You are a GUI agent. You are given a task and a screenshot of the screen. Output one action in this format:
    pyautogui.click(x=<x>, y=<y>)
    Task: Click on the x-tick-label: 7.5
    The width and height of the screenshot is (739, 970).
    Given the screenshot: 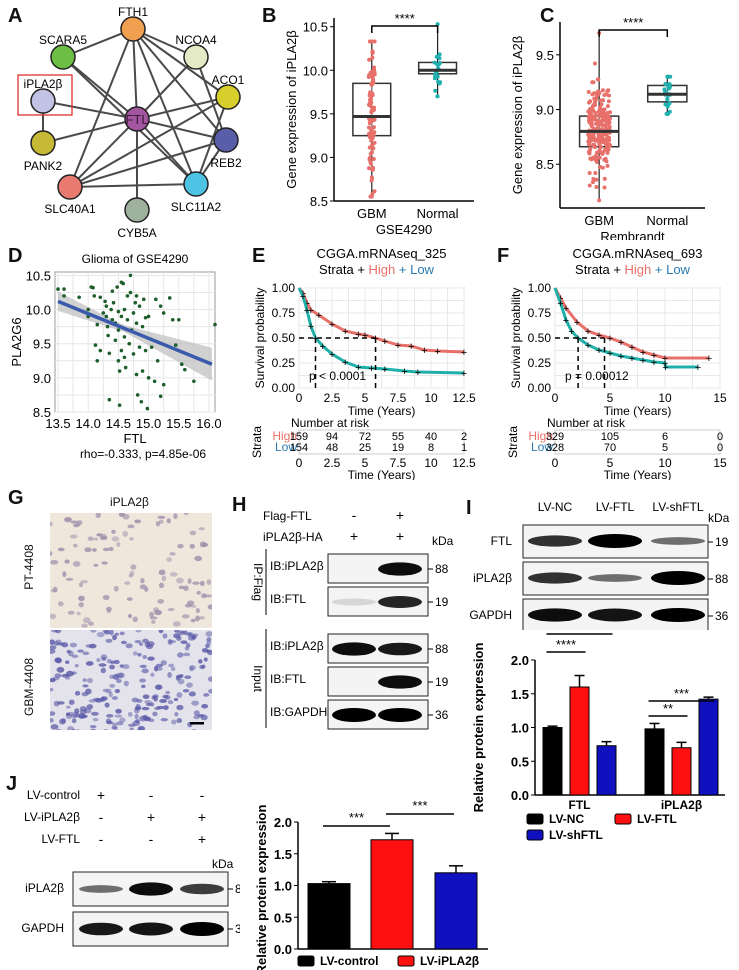 What is the action you would take?
    pyautogui.click(x=398, y=398)
    